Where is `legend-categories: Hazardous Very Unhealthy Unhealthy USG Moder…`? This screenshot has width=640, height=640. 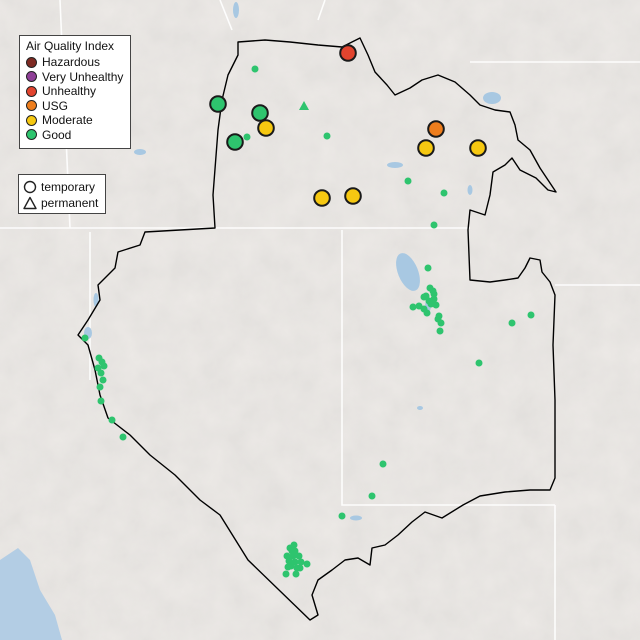
legend-categories: Hazardous Very Unhealthy Unhealthy USG Moder… is located at coordinates (75, 98).